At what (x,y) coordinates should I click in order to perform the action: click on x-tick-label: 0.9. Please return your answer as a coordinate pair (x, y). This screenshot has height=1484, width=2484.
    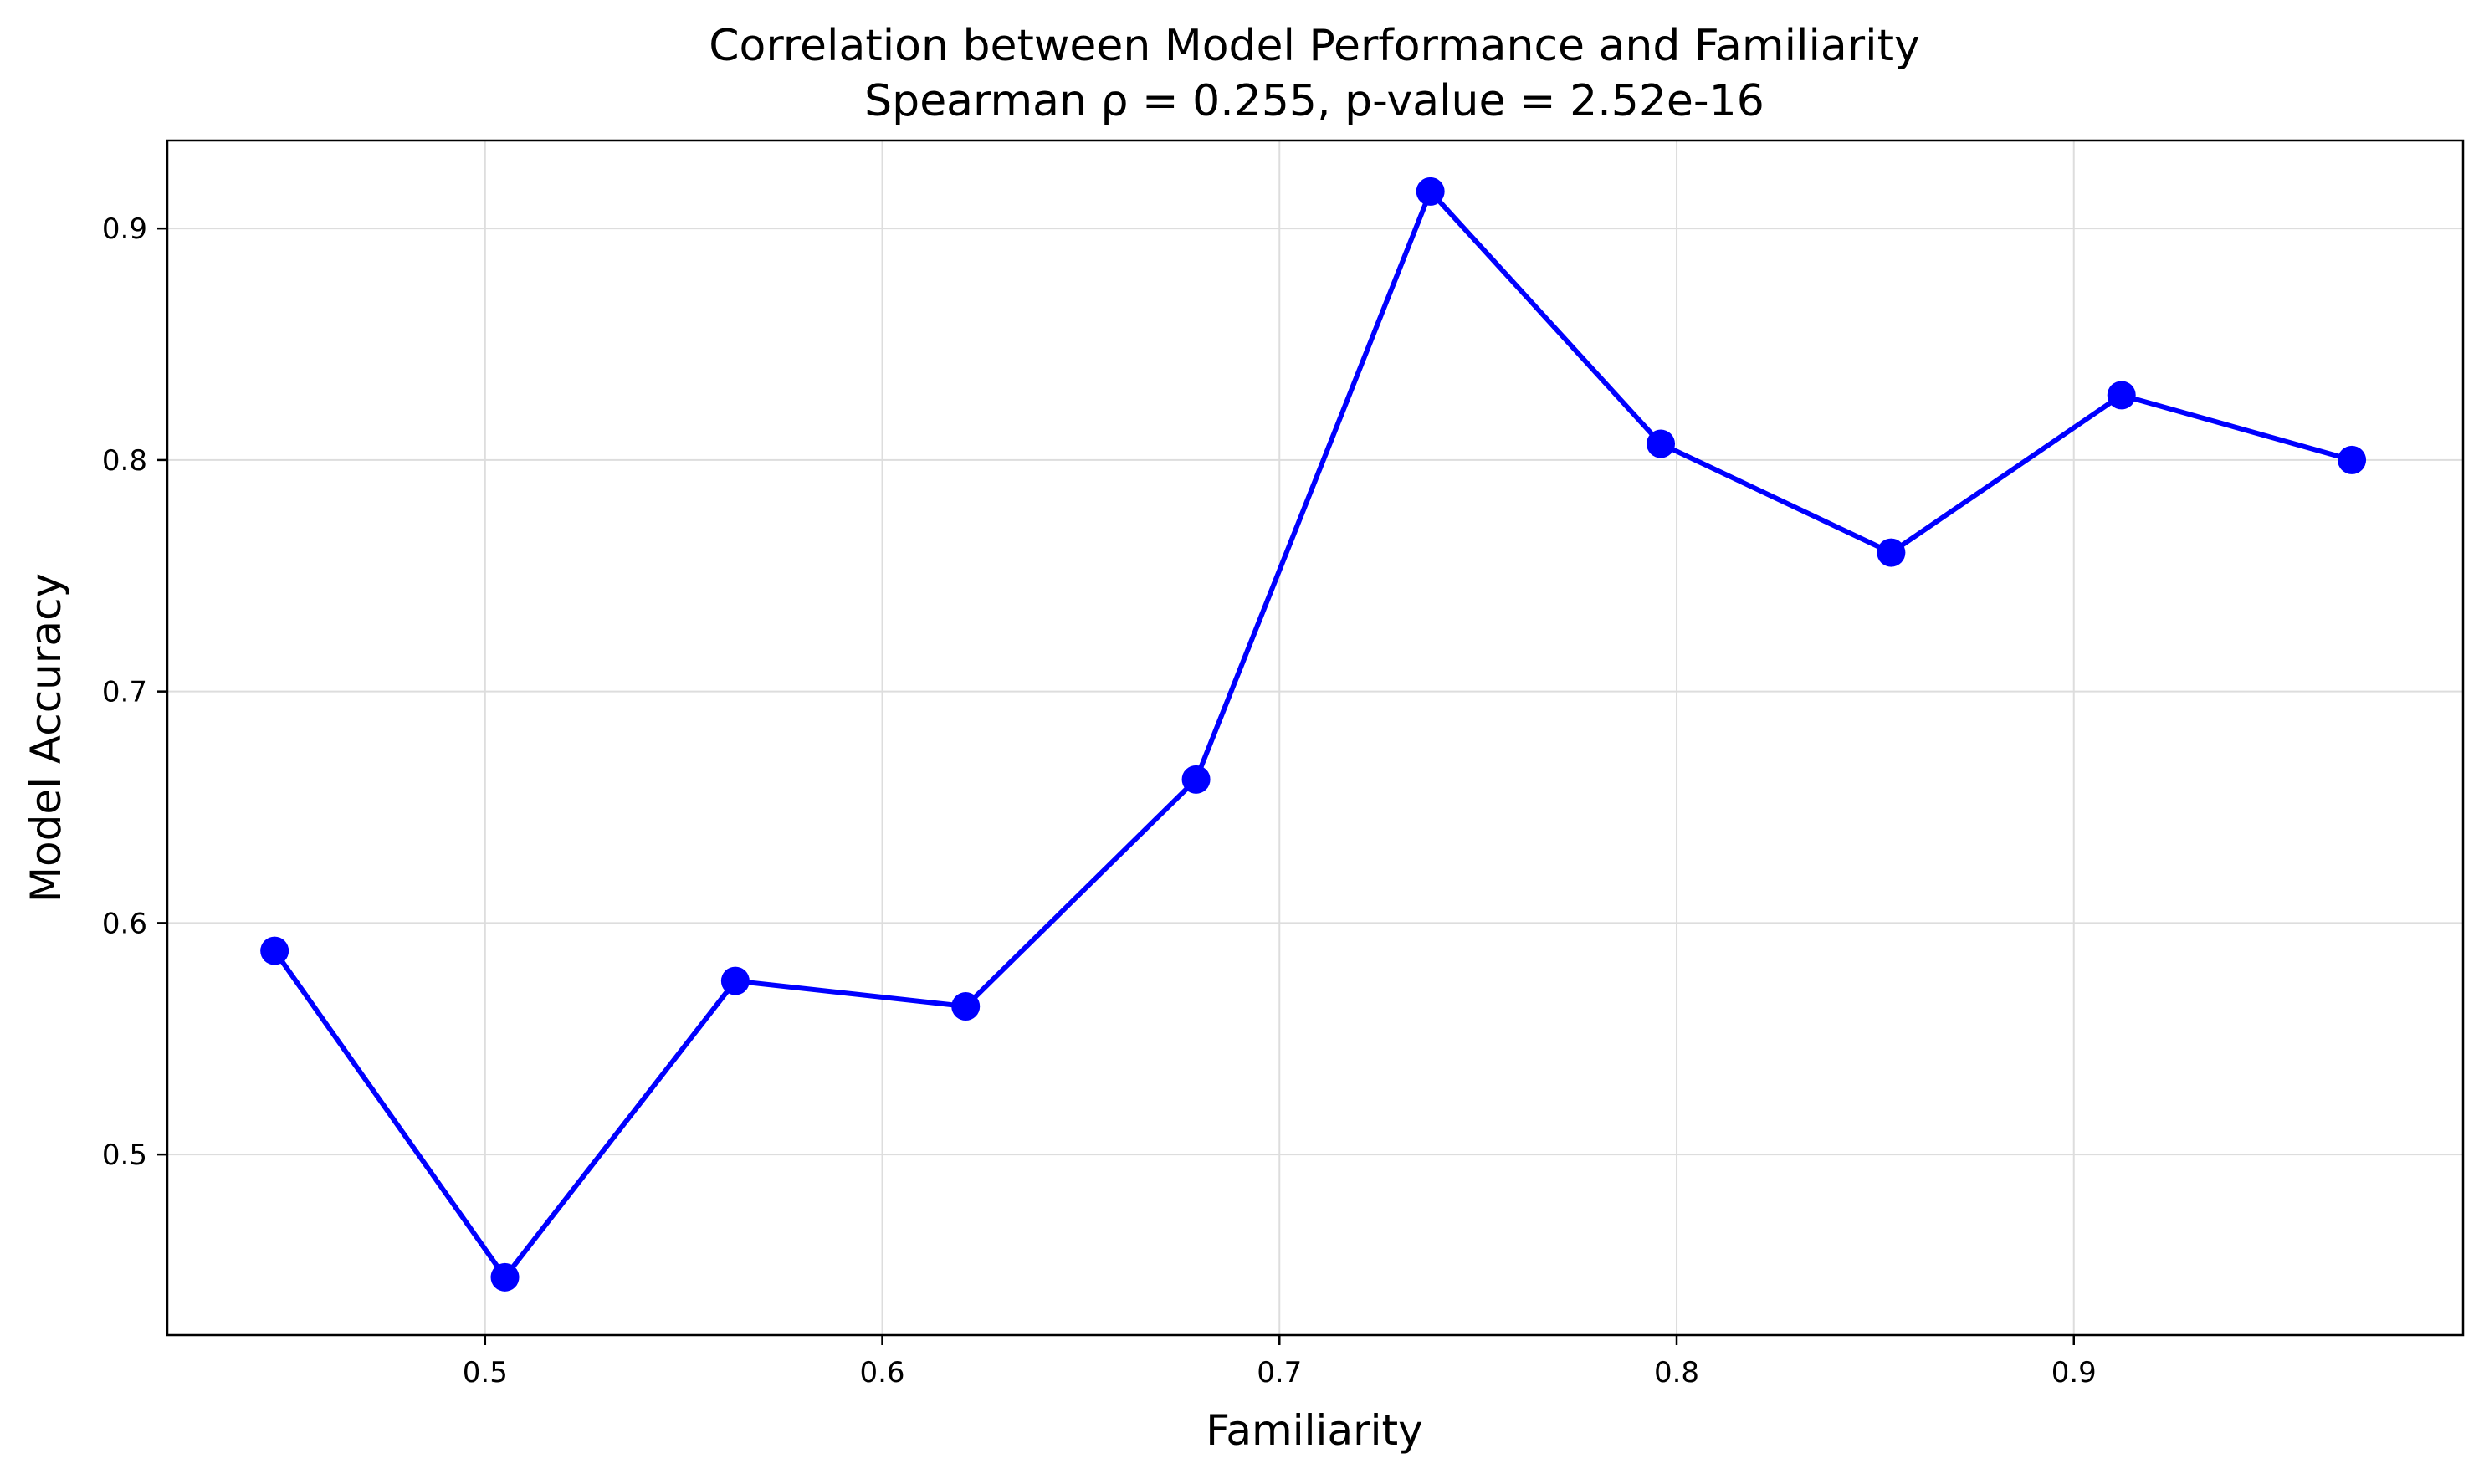
    Looking at the image, I should click on (2074, 1372).